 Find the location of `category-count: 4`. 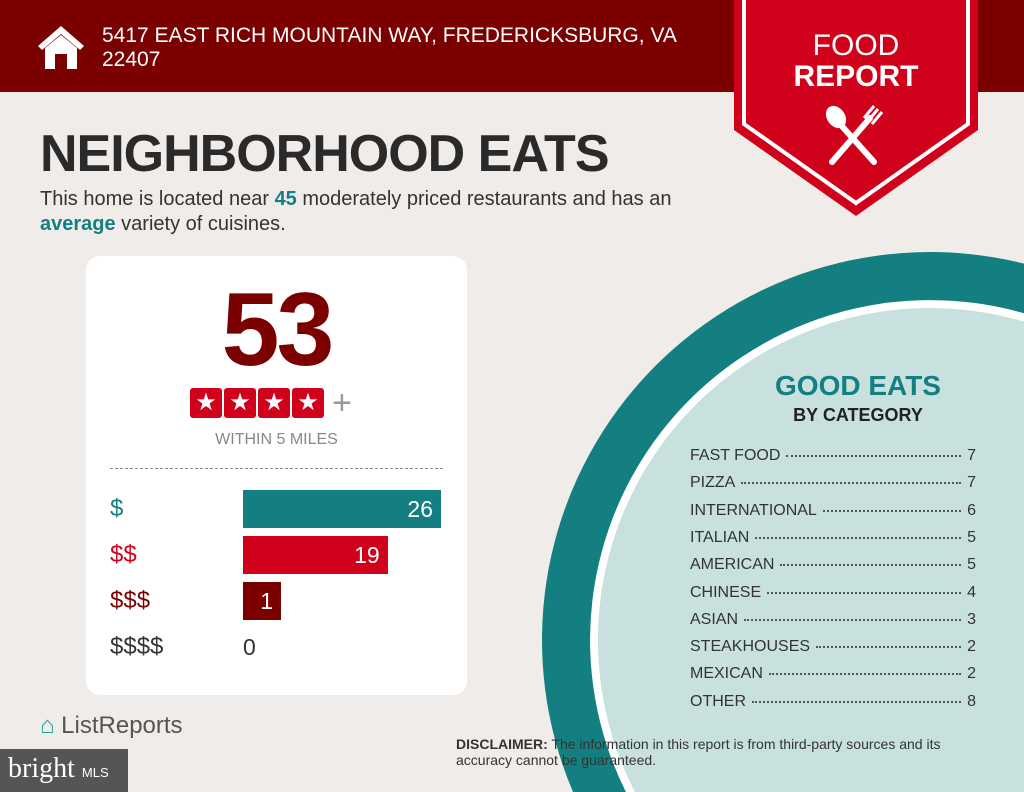

category-count: 4 is located at coordinates (971, 592).